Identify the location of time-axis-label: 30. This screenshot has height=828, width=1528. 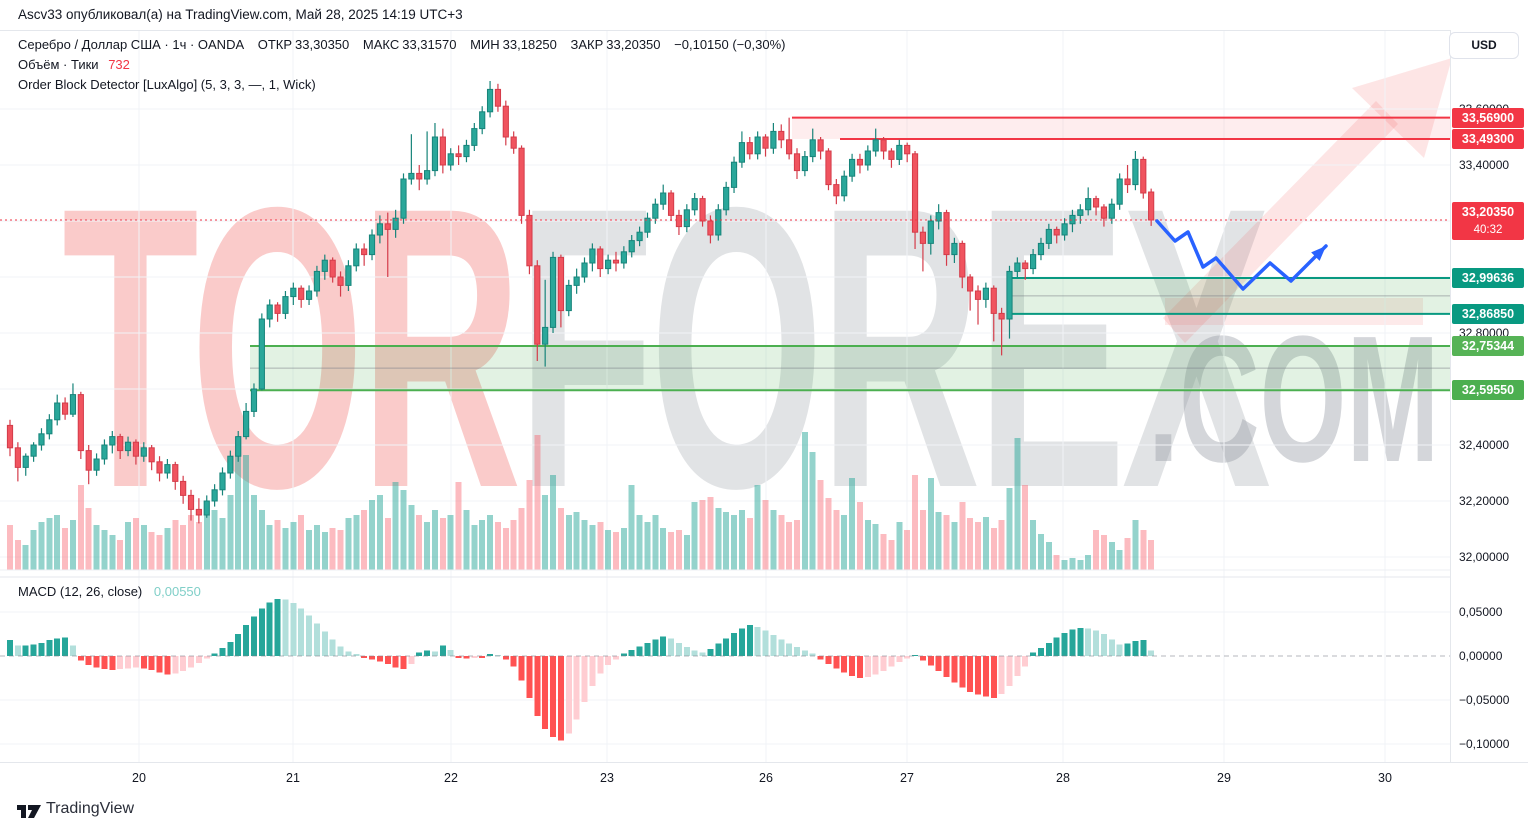
(1385, 778).